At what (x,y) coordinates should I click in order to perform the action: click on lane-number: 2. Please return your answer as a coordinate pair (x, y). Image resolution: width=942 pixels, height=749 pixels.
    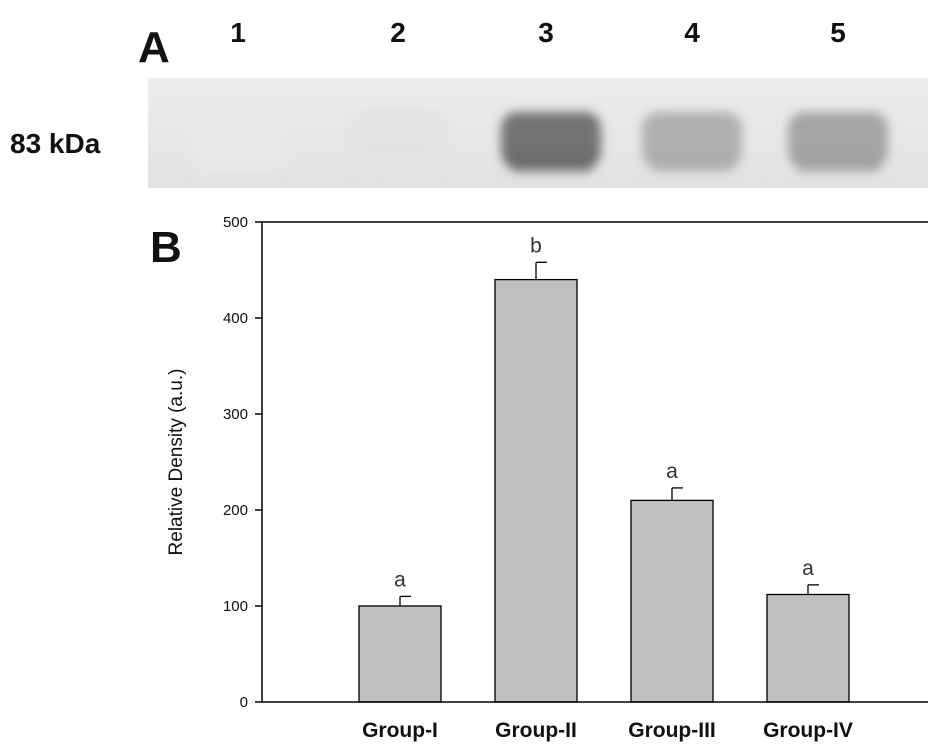
    Looking at the image, I should click on (398, 32).